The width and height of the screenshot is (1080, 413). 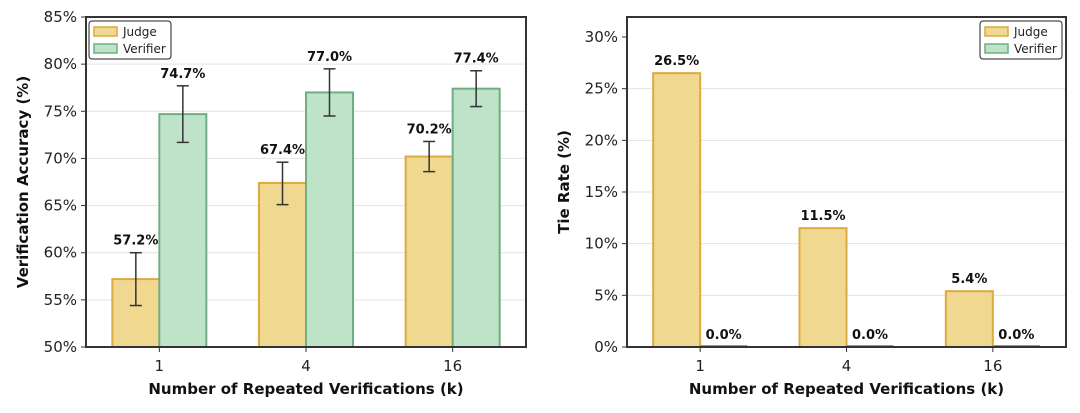 I want to click on data-label: 57.2%, so click(x=135, y=241).